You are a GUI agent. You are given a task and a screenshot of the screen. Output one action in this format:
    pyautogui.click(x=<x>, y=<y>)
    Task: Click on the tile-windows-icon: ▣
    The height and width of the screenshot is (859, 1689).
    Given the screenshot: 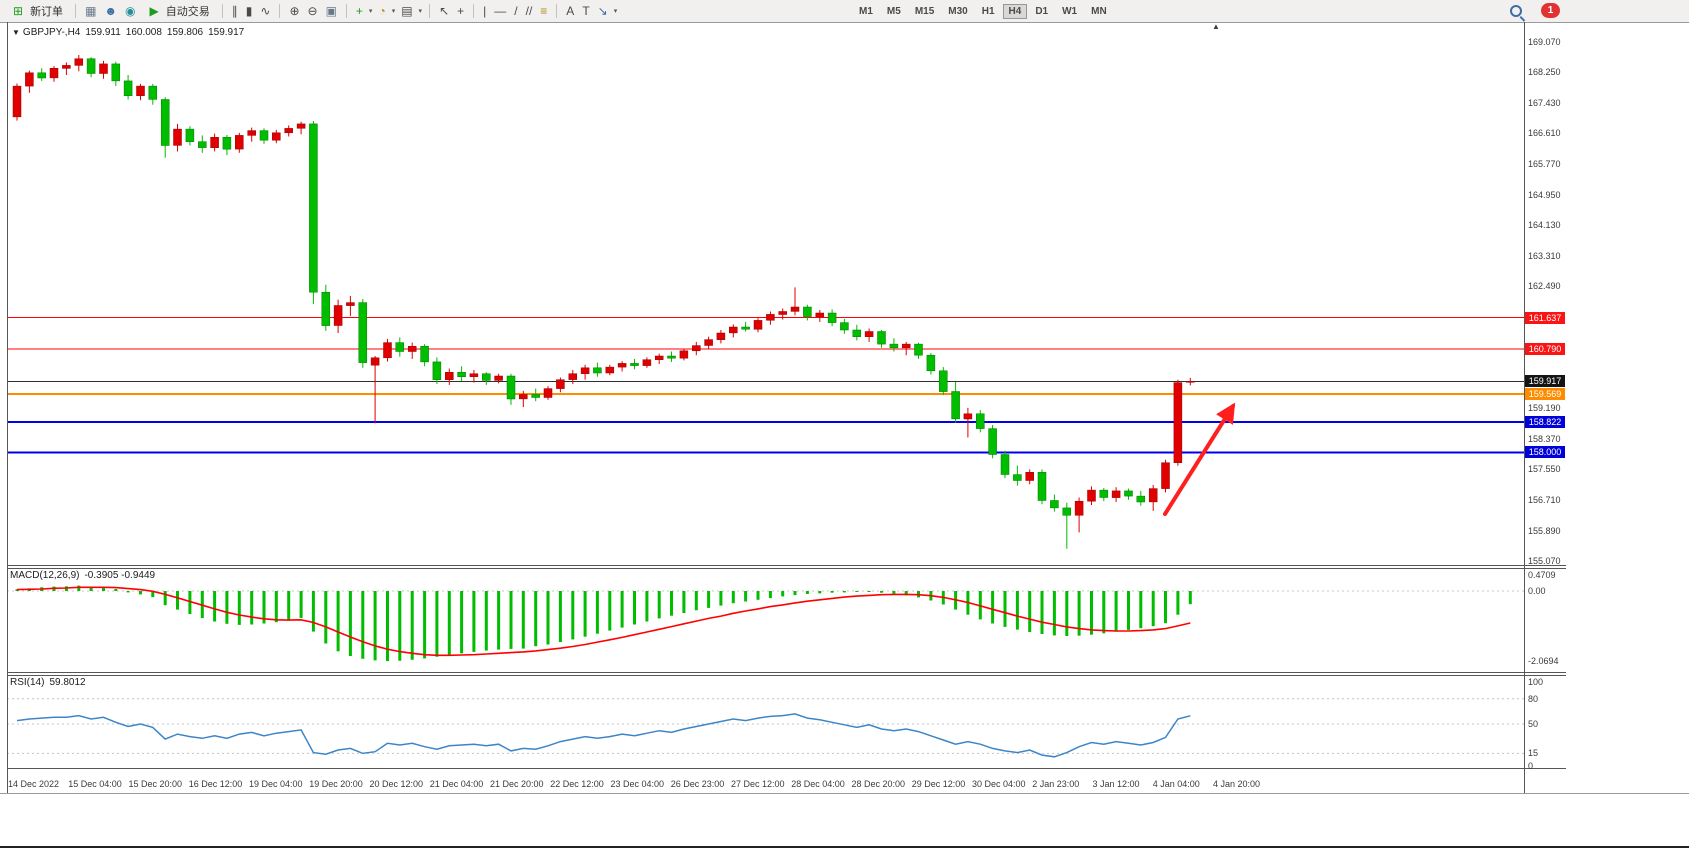 What is the action you would take?
    pyautogui.click(x=331, y=11)
    